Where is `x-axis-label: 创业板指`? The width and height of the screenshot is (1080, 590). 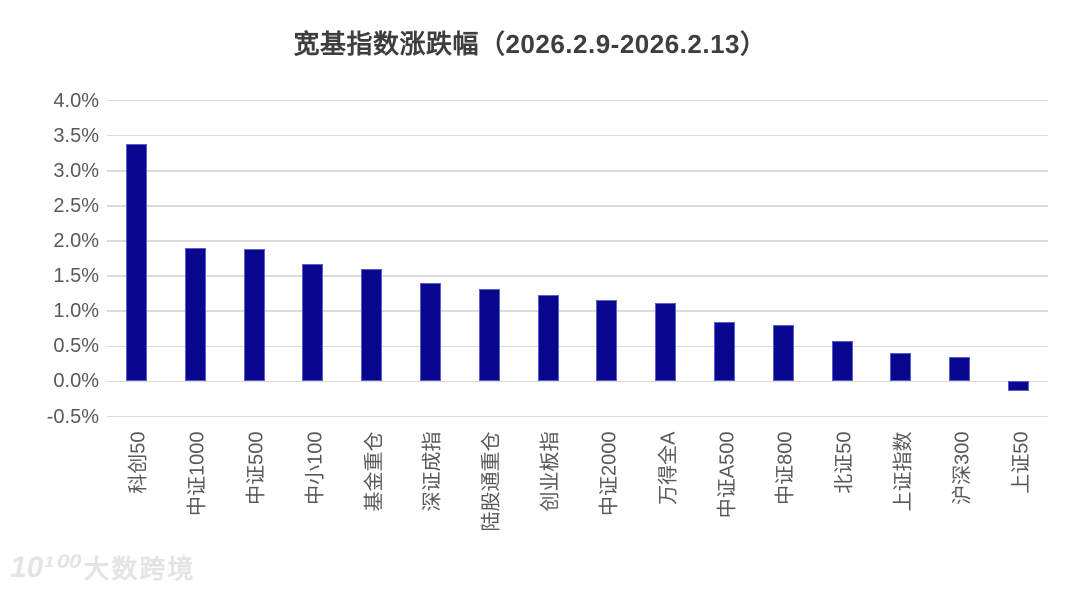 x-axis-label: 创业板指 is located at coordinates (550, 471).